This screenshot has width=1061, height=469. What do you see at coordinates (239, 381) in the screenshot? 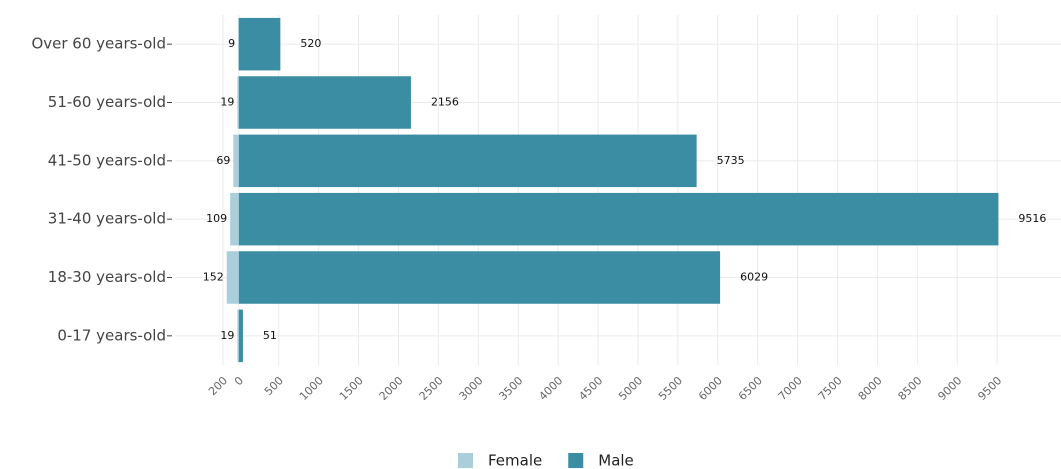
I see `x-tick-label: 0` at bounding box center [239, 381].